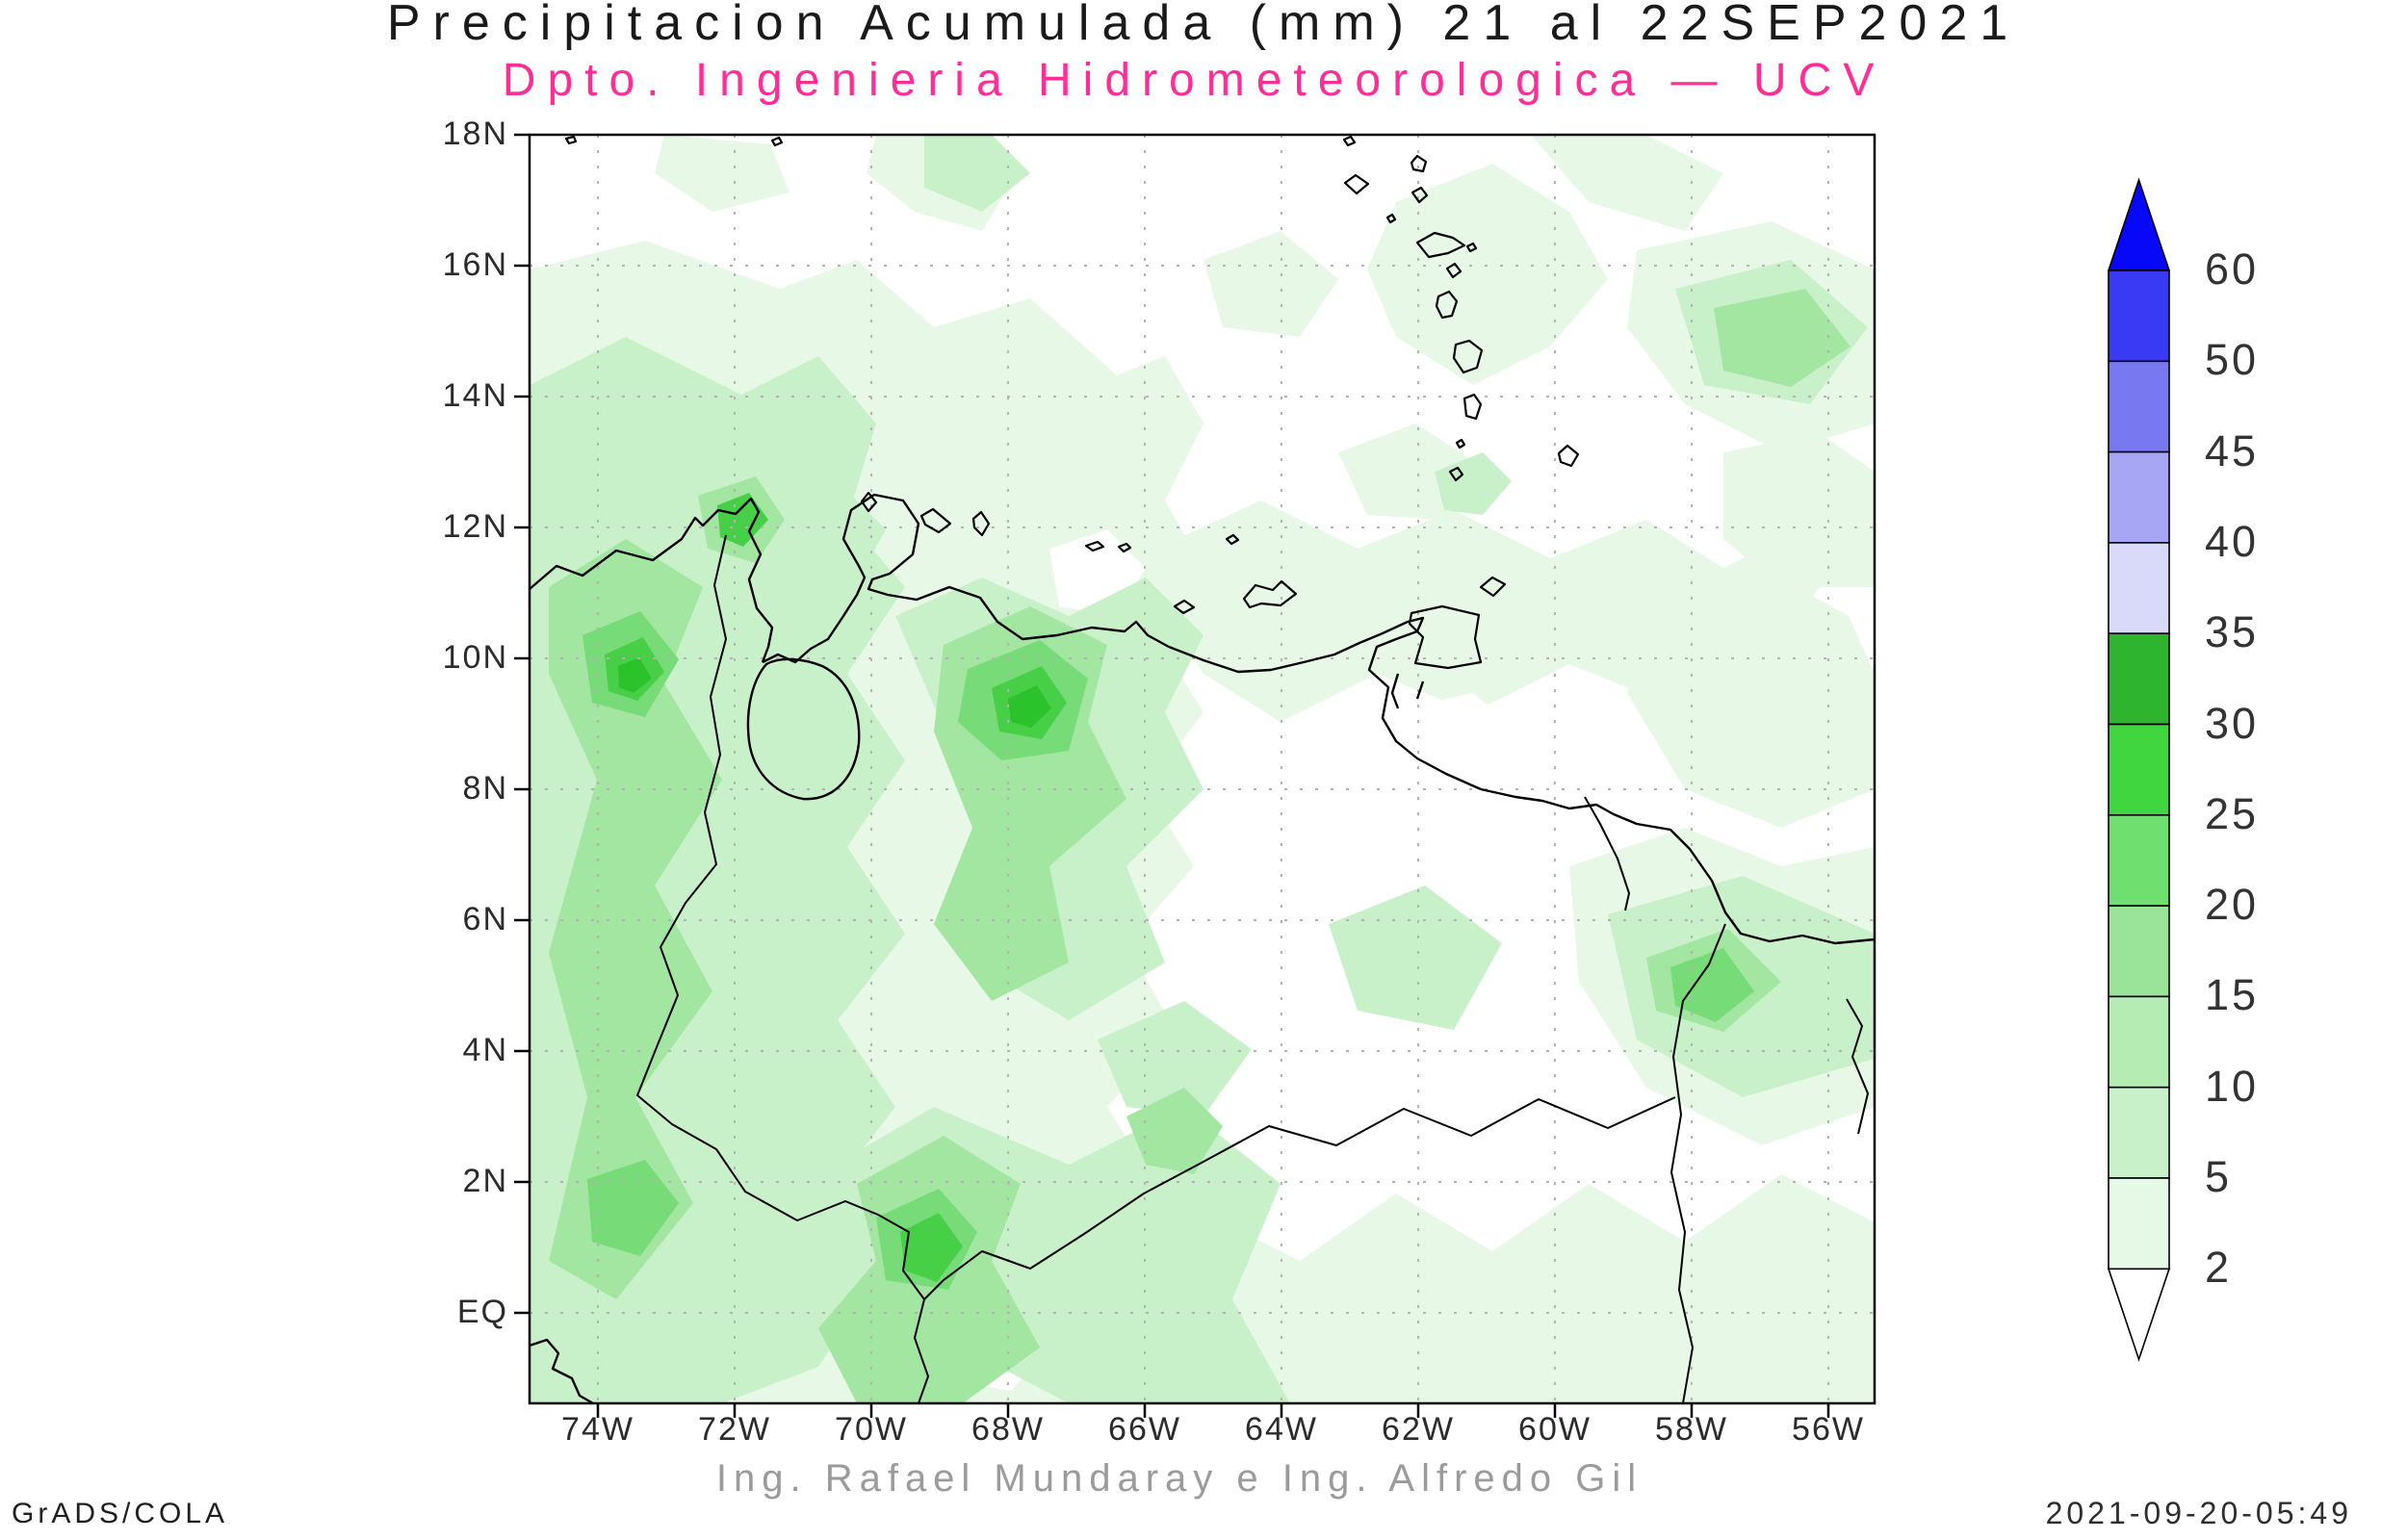  Describe the element at coordinates (2139, 224) in the screenshot. I see `colorbar-arrow-top` at that location.